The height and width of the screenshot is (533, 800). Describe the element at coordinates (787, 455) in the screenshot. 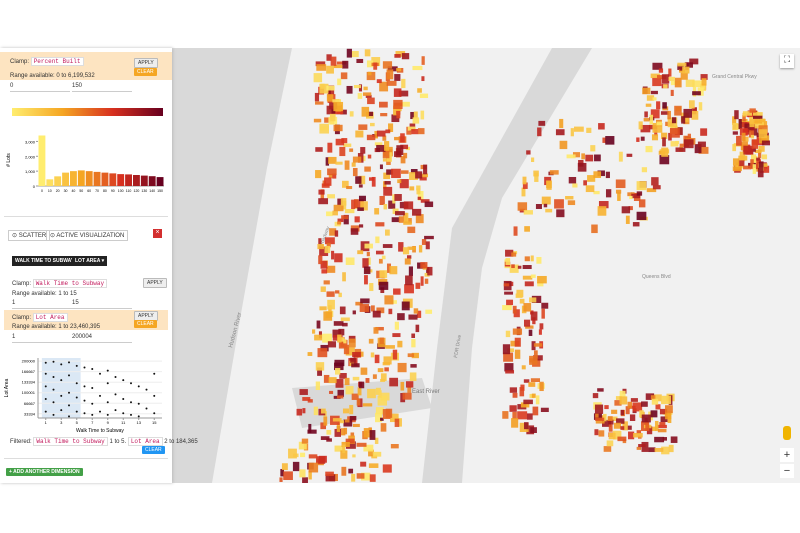

I see `zoom-in: +` at that location.